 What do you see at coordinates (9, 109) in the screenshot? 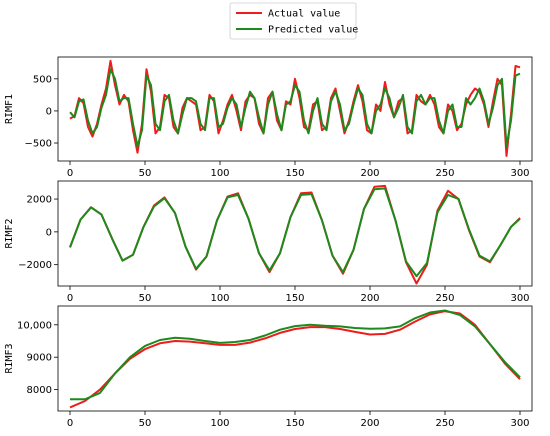
I see `panel-1-y-axis-label: RIMF1` at bounding box center [9, 109].